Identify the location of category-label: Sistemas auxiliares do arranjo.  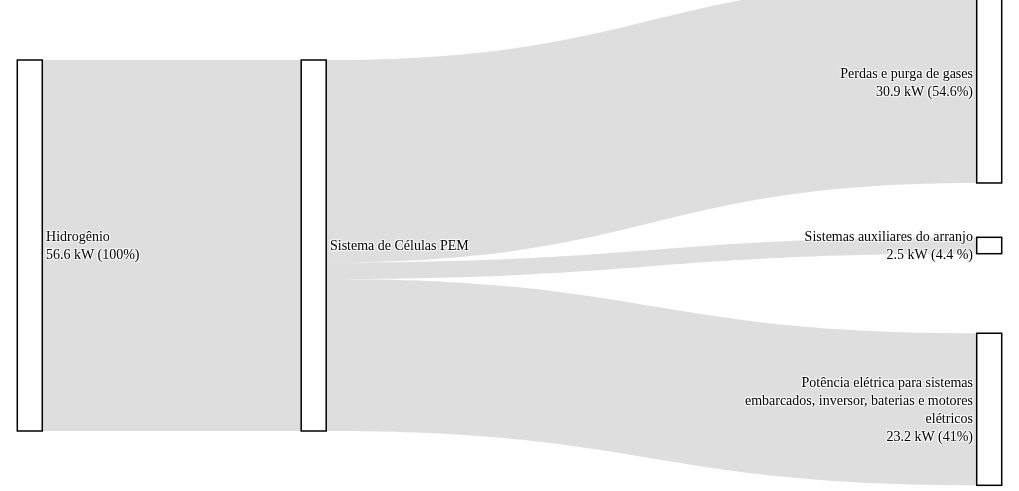
(888, 237).